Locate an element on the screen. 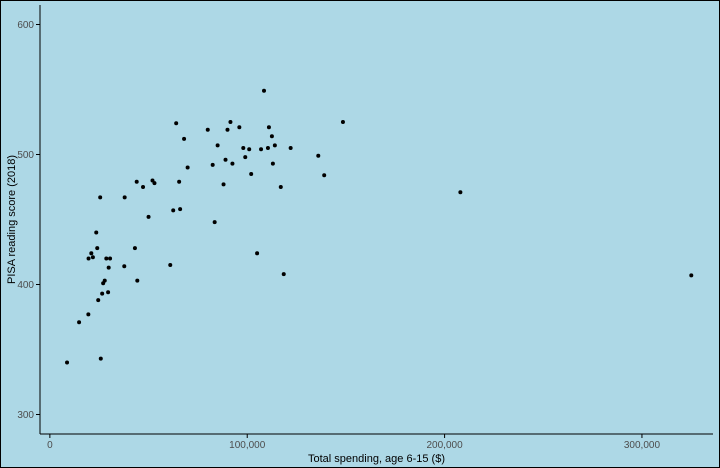 Image resolution: width=720 pixels, height=468 pixels. y-ticks: 300 400 500 600 is located at coordinates (28, 220).